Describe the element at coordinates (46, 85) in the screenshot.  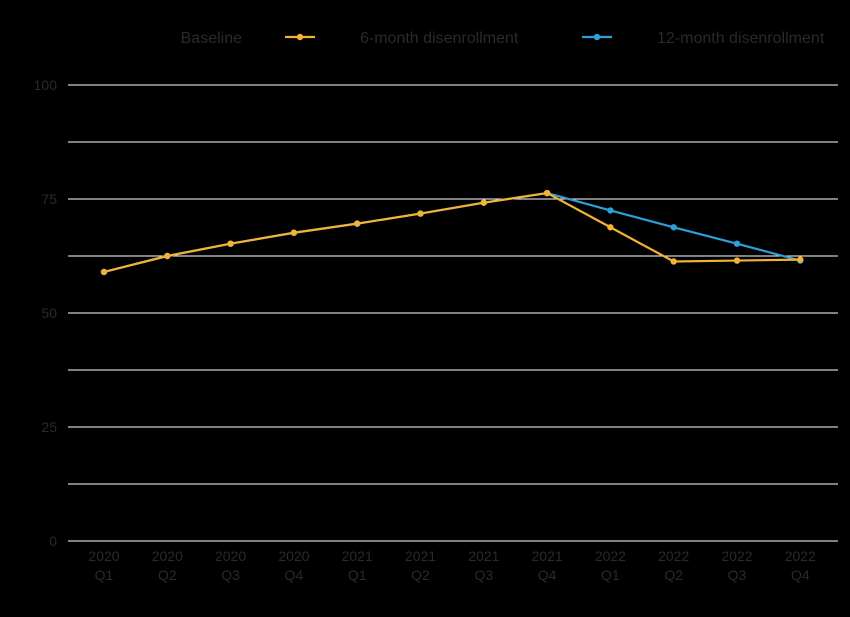
I see `y-tick-label: 100` at that location.